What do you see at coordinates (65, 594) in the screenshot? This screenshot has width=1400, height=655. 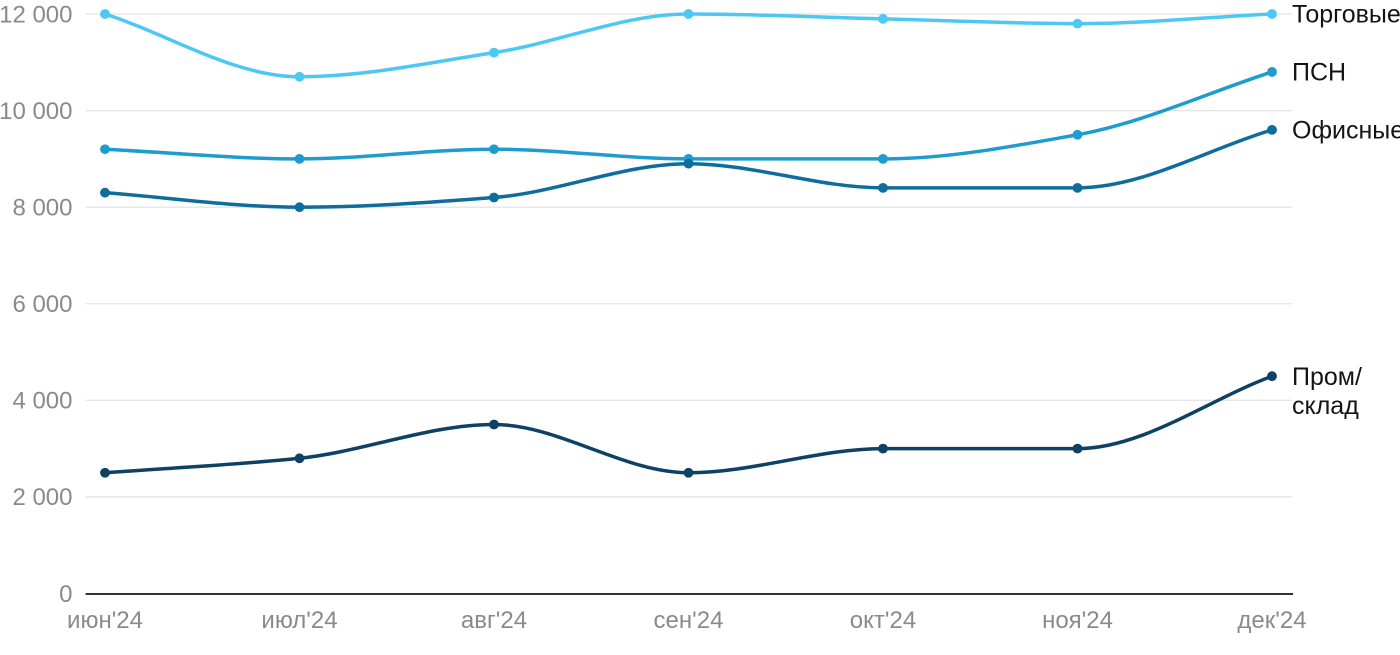 I see `svg-text: 0` at bounding box center [65, 594].